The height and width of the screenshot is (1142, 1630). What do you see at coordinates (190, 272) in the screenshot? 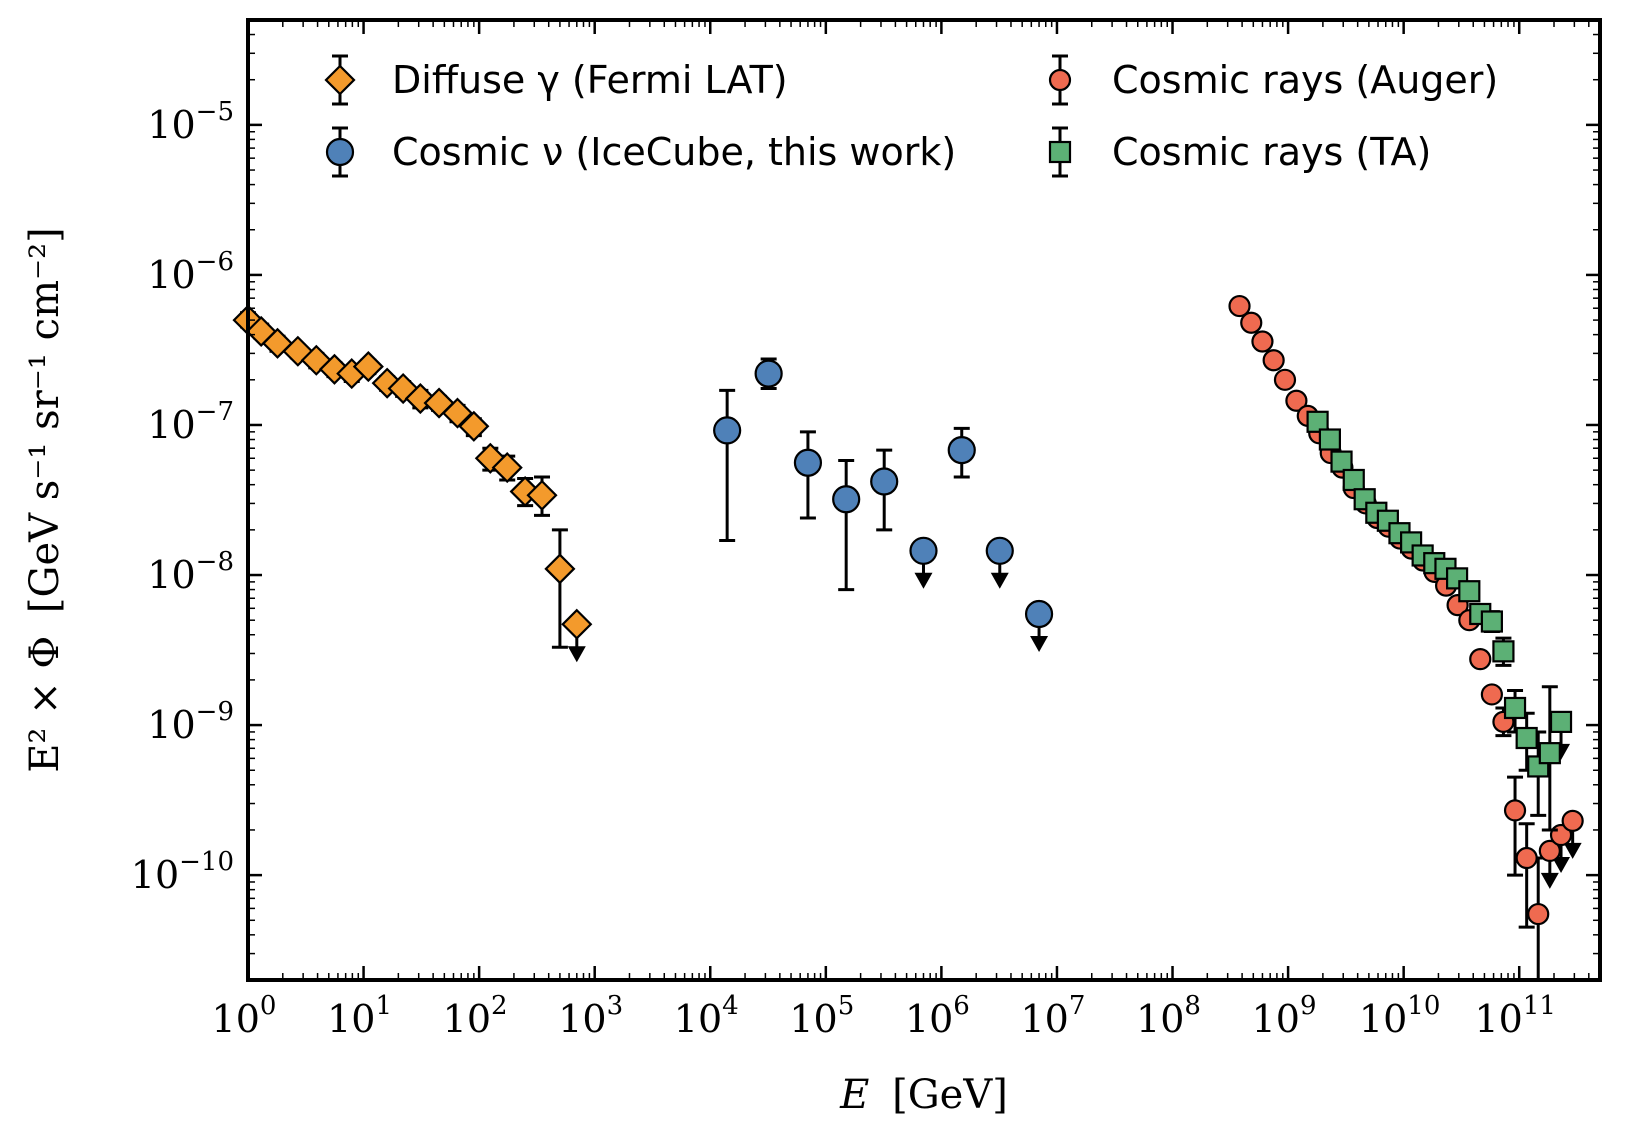
I see `y-tick-label: 10⁻⁶` at bounding box center [190, 272].